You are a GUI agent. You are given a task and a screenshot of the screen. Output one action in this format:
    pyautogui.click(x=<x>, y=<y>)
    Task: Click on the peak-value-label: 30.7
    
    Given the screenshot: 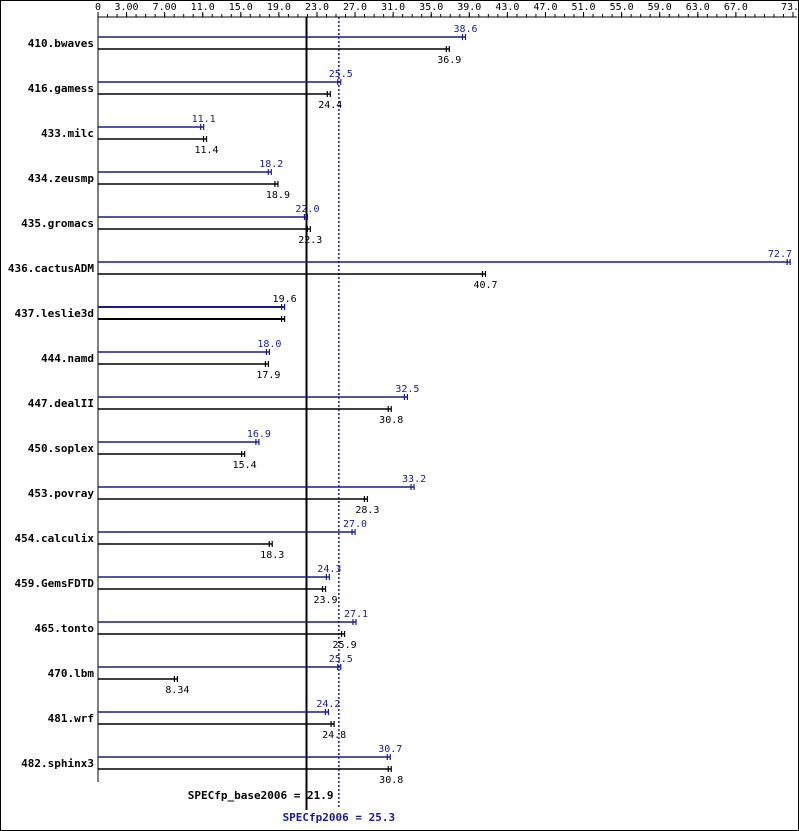 What is the action you would take?
    pyautogui.click(x=390, y=749)
    